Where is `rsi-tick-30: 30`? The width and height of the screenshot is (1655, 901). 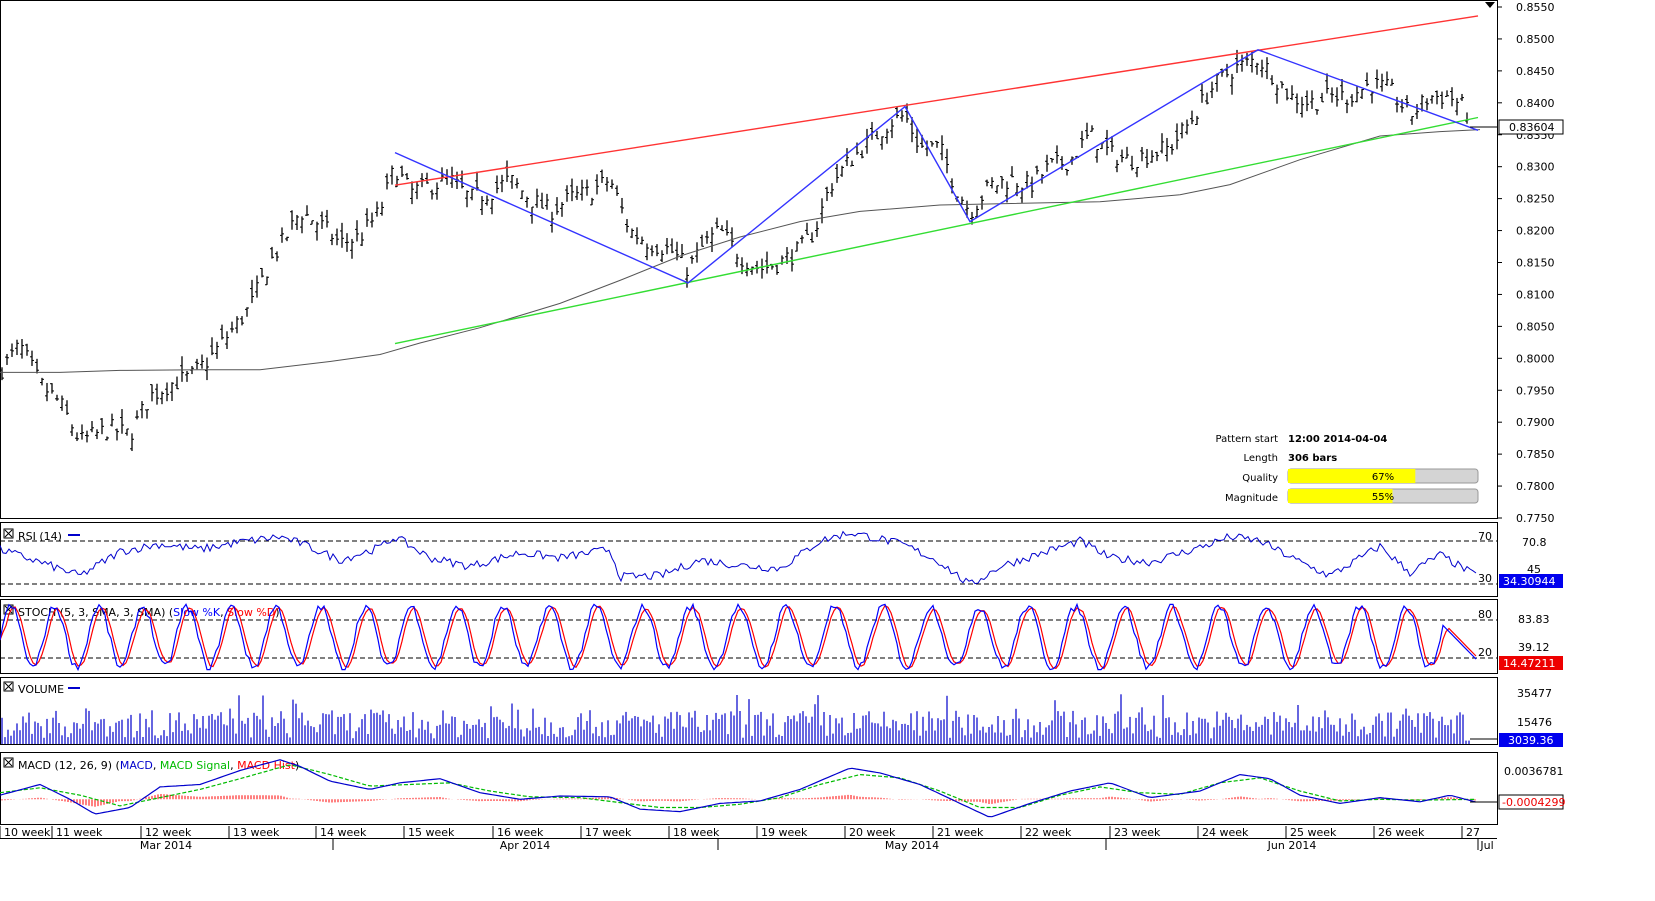
rsi-tick-30: 30 is located at coordinates (1485, 578).